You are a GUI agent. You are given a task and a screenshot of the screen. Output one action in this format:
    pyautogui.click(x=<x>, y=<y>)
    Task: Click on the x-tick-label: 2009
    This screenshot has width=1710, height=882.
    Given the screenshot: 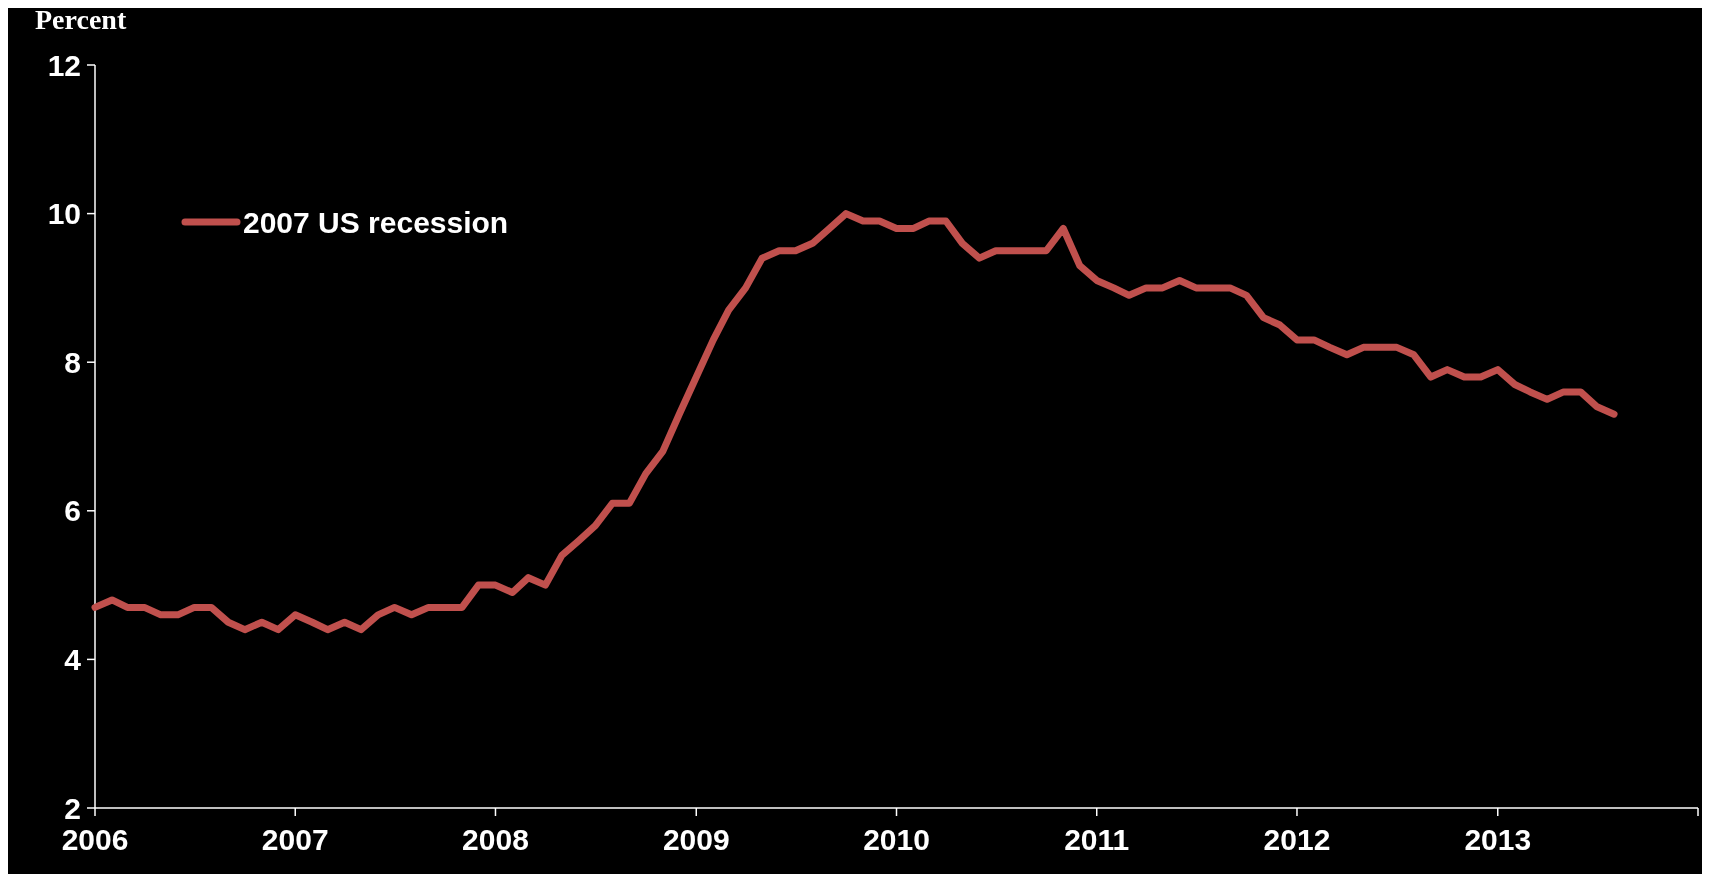 What is the action you would take?
    pyautogui.click(x=696, y=839)
    